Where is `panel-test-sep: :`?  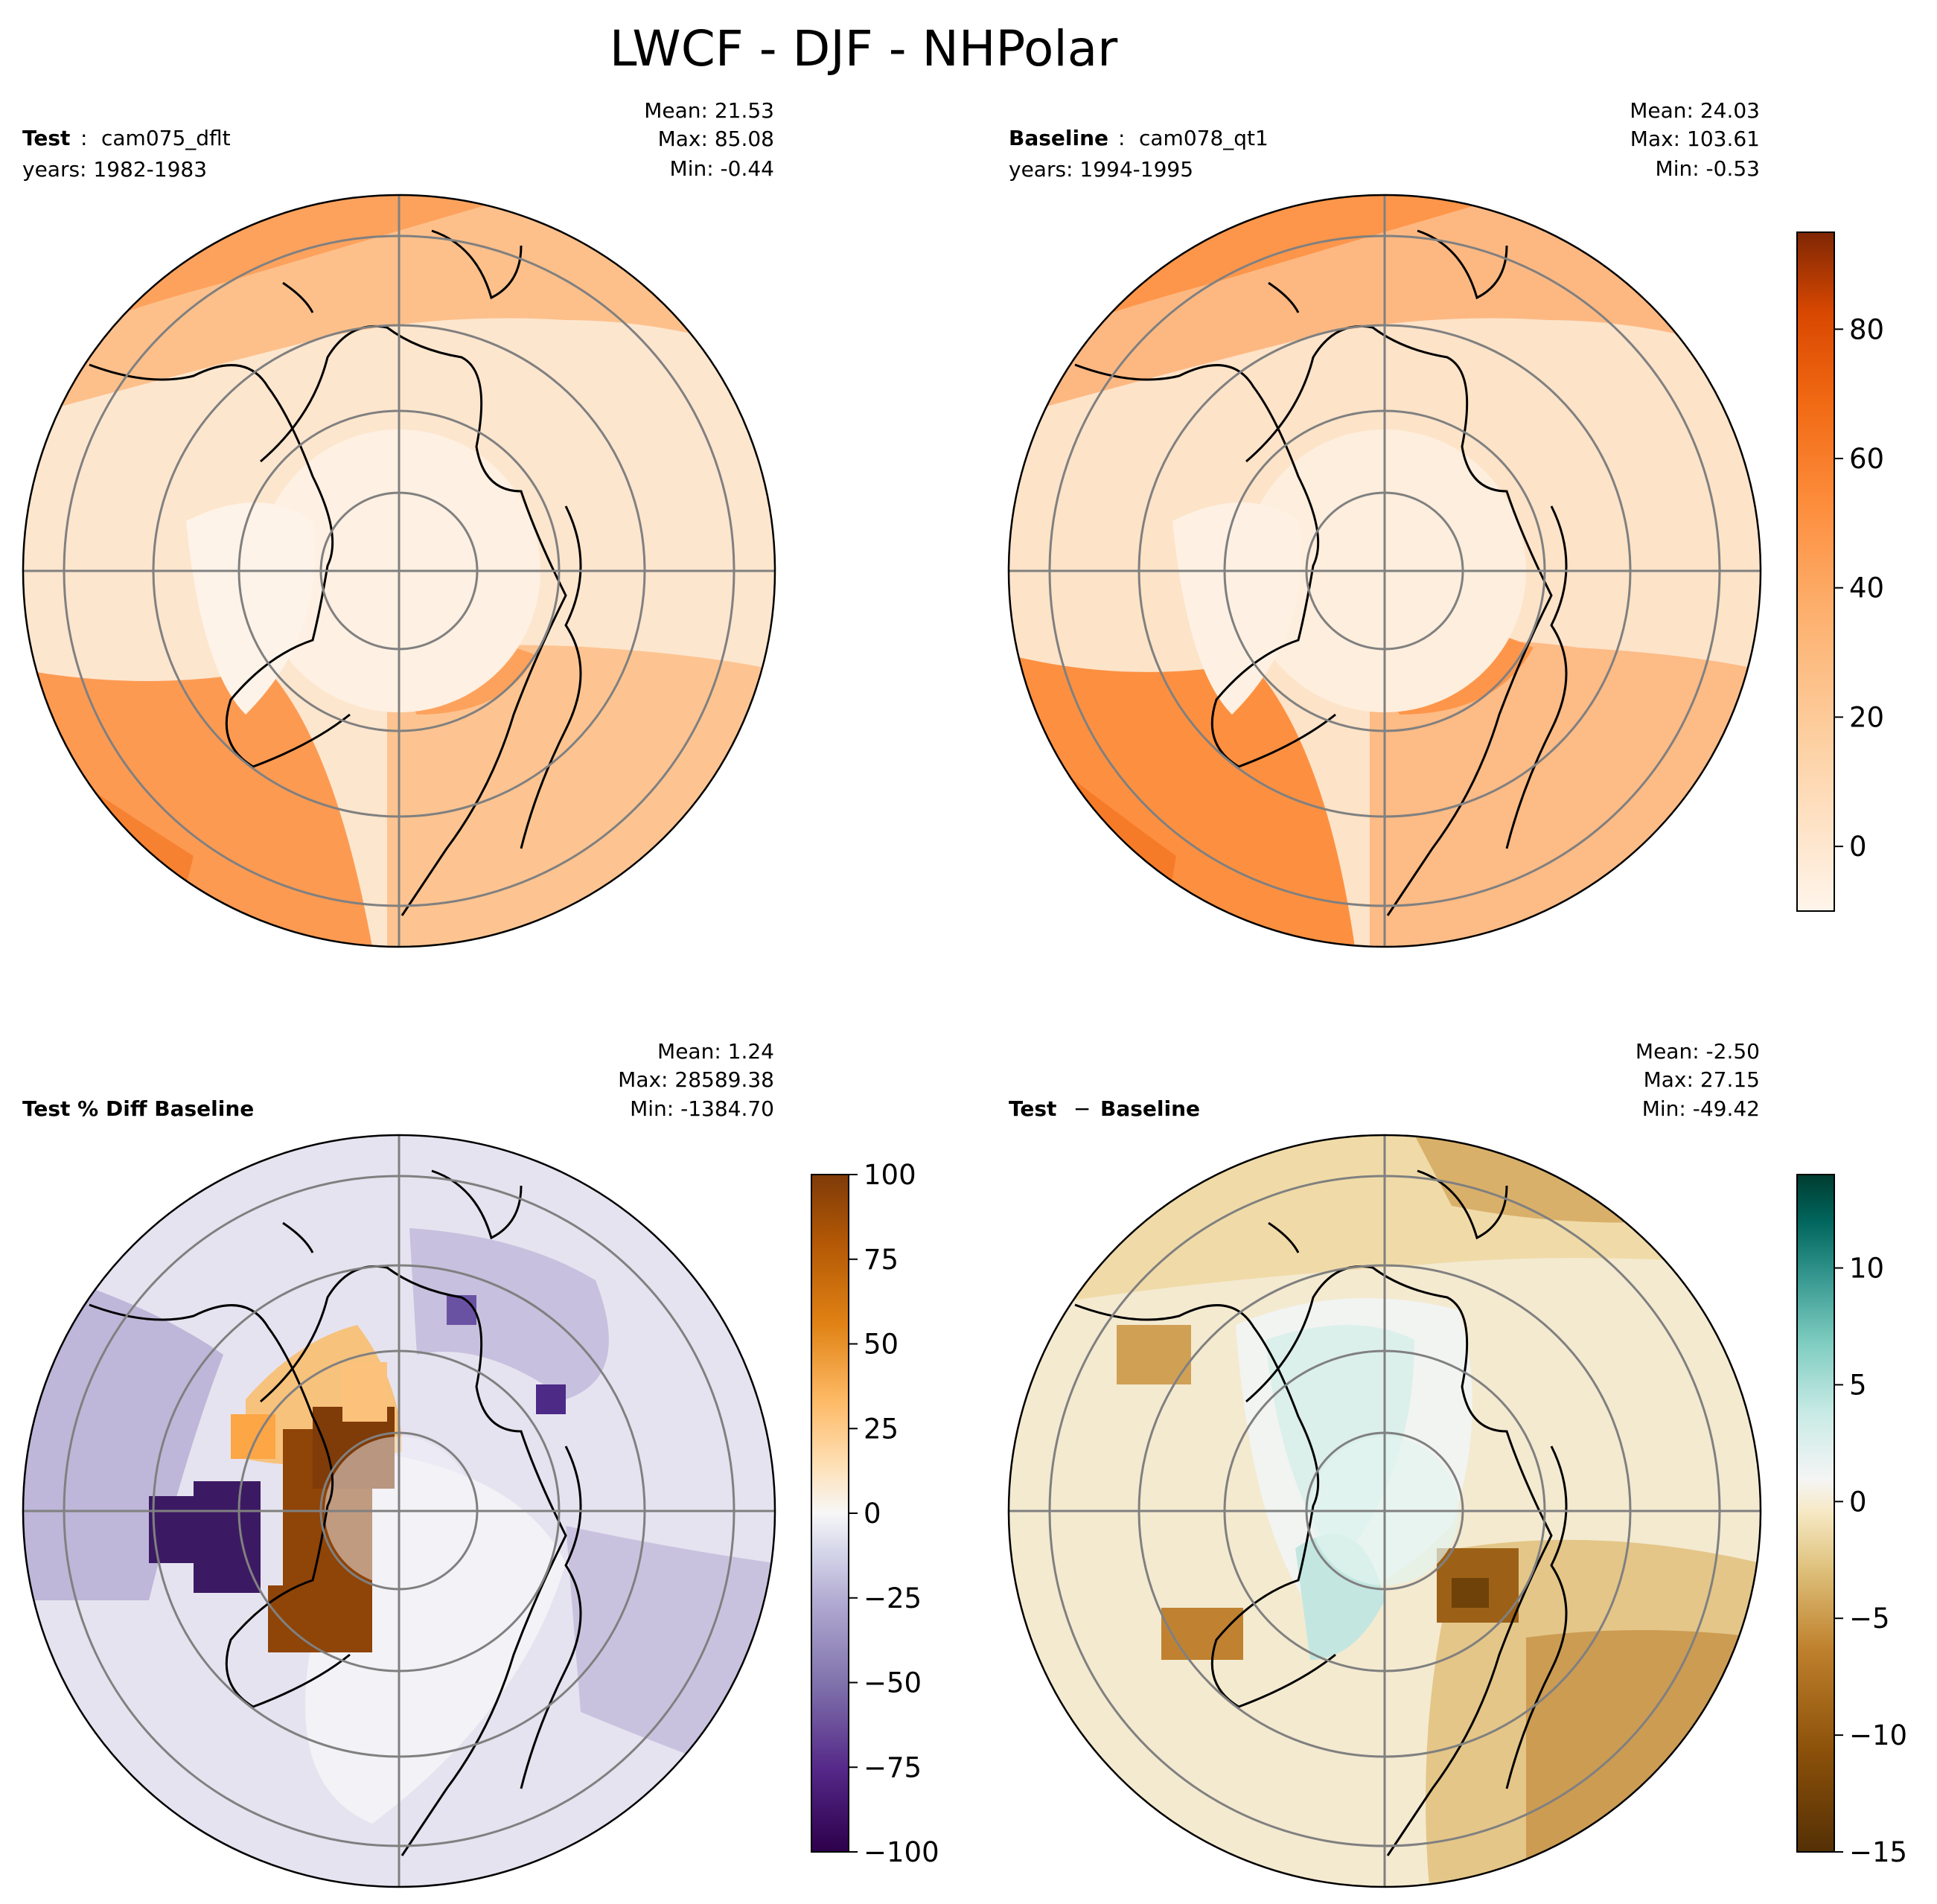
panel-test-sep: : is located at coordinates (83, 138).